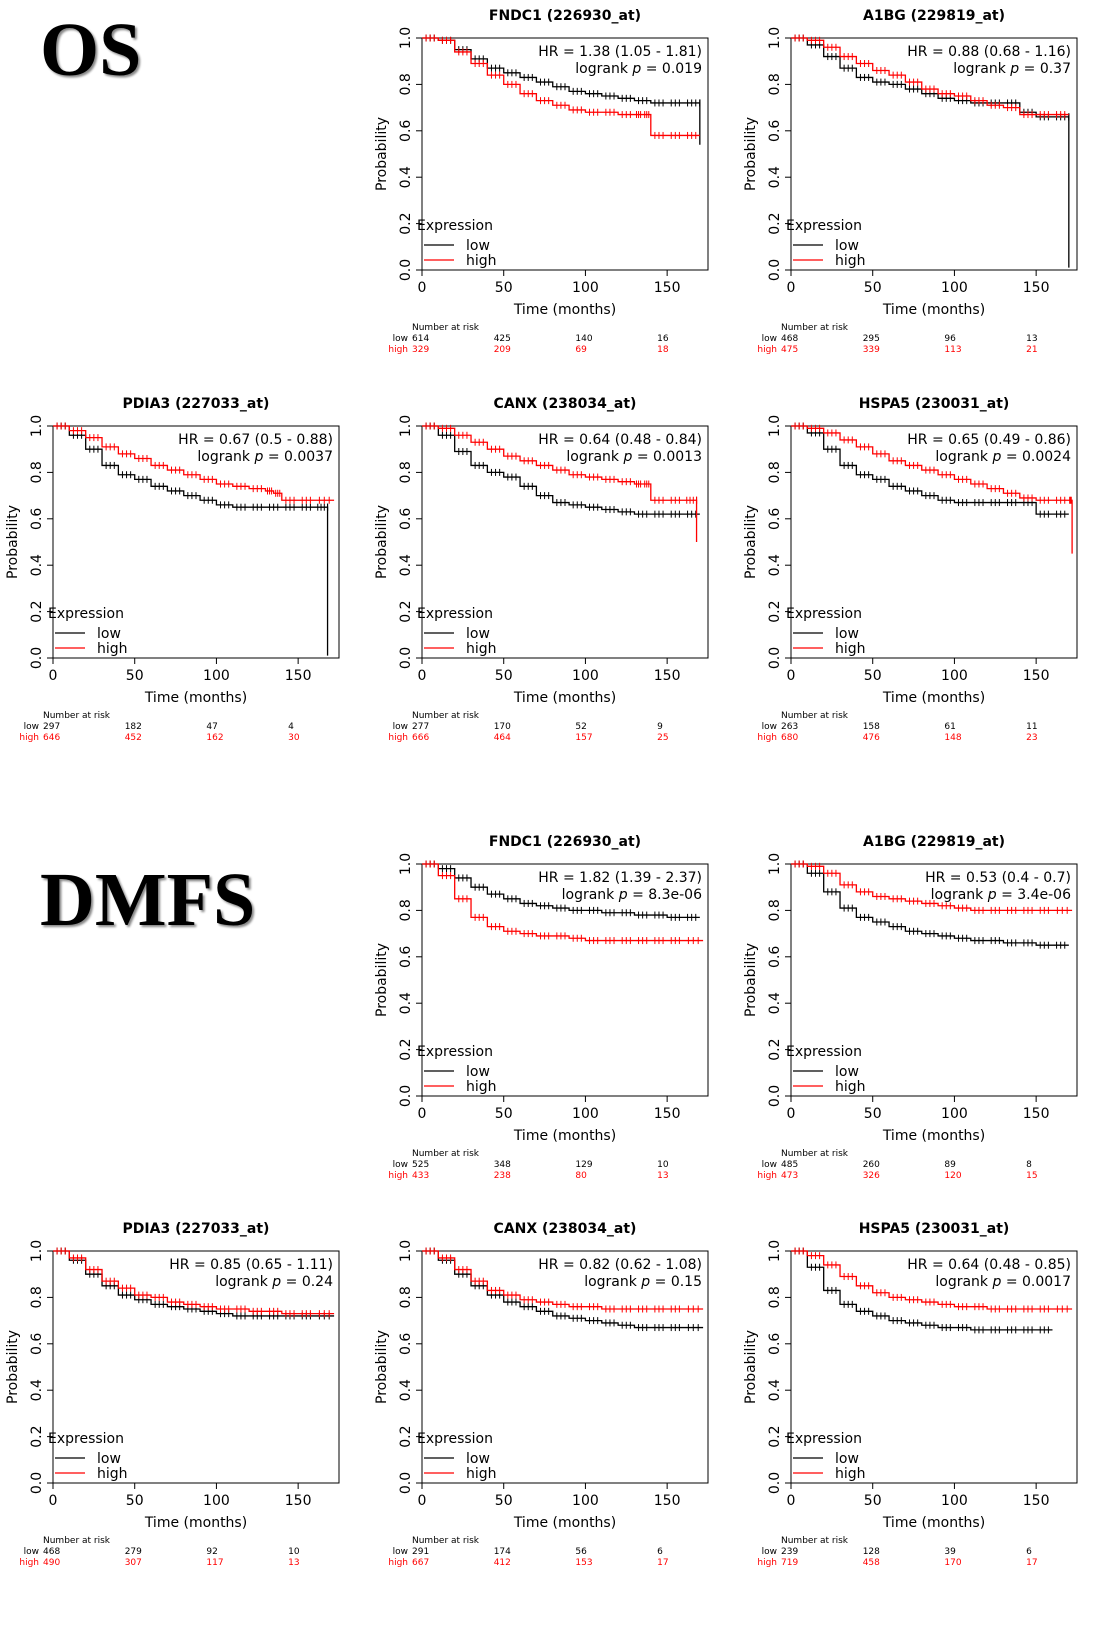 This screenshot has height=1626, width=1118. I want to click on risk-value-low: 468, so click(789, 339).